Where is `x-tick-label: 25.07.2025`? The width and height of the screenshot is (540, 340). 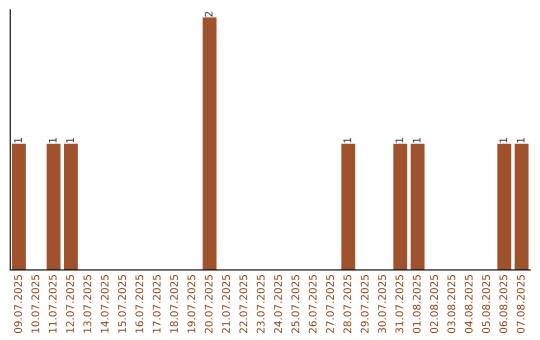 x-tick-label: 25.07.2025 is located at coordinates (295, 304).